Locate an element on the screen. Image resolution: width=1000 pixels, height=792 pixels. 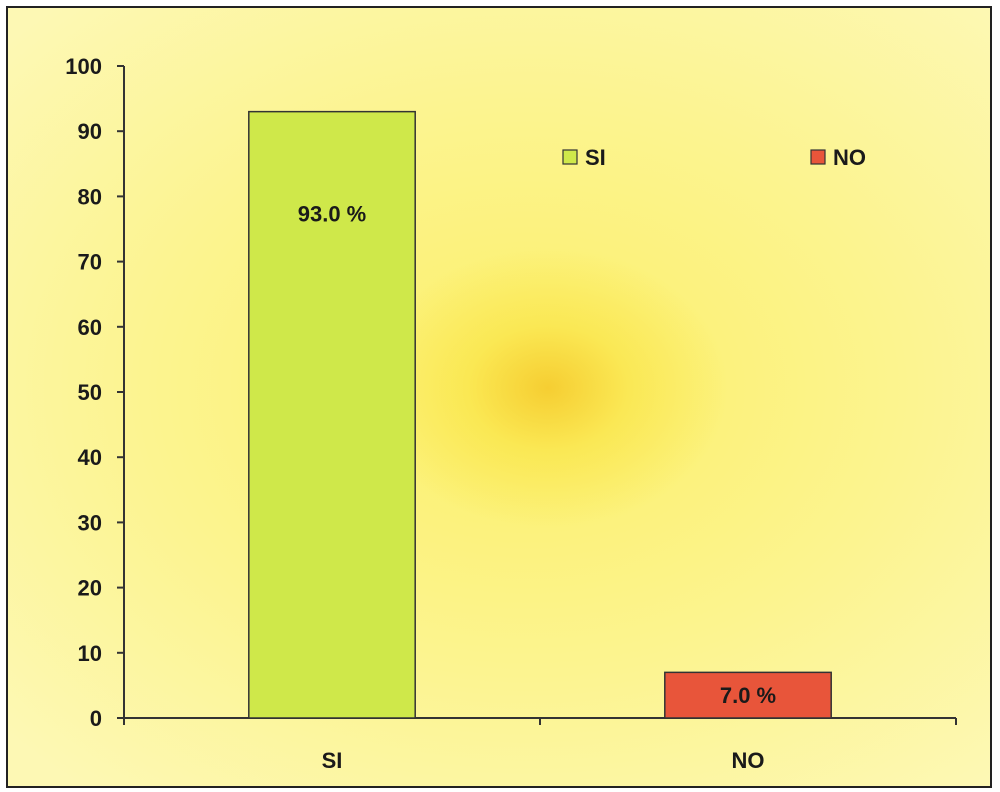
y-tick-label: 30 is located at coordinates (90, 522).